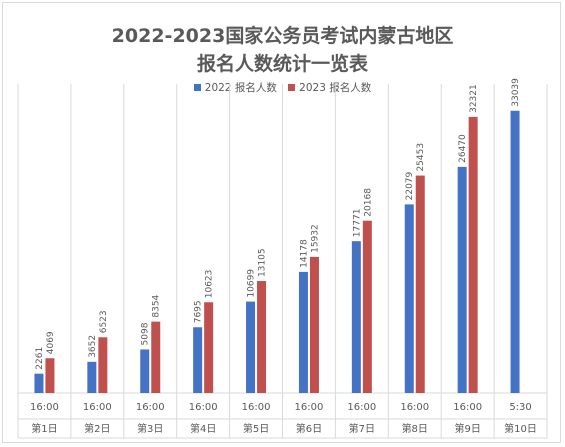  Describe the element at coordinates (467, 428) in the screenshot. I see `x-tick-label: 第9日` at that location.